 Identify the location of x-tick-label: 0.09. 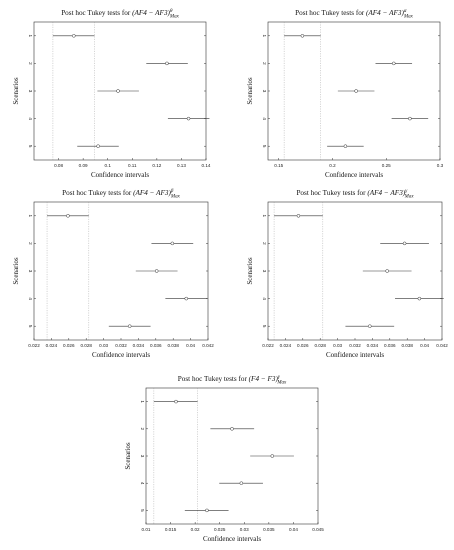
(83, 165).